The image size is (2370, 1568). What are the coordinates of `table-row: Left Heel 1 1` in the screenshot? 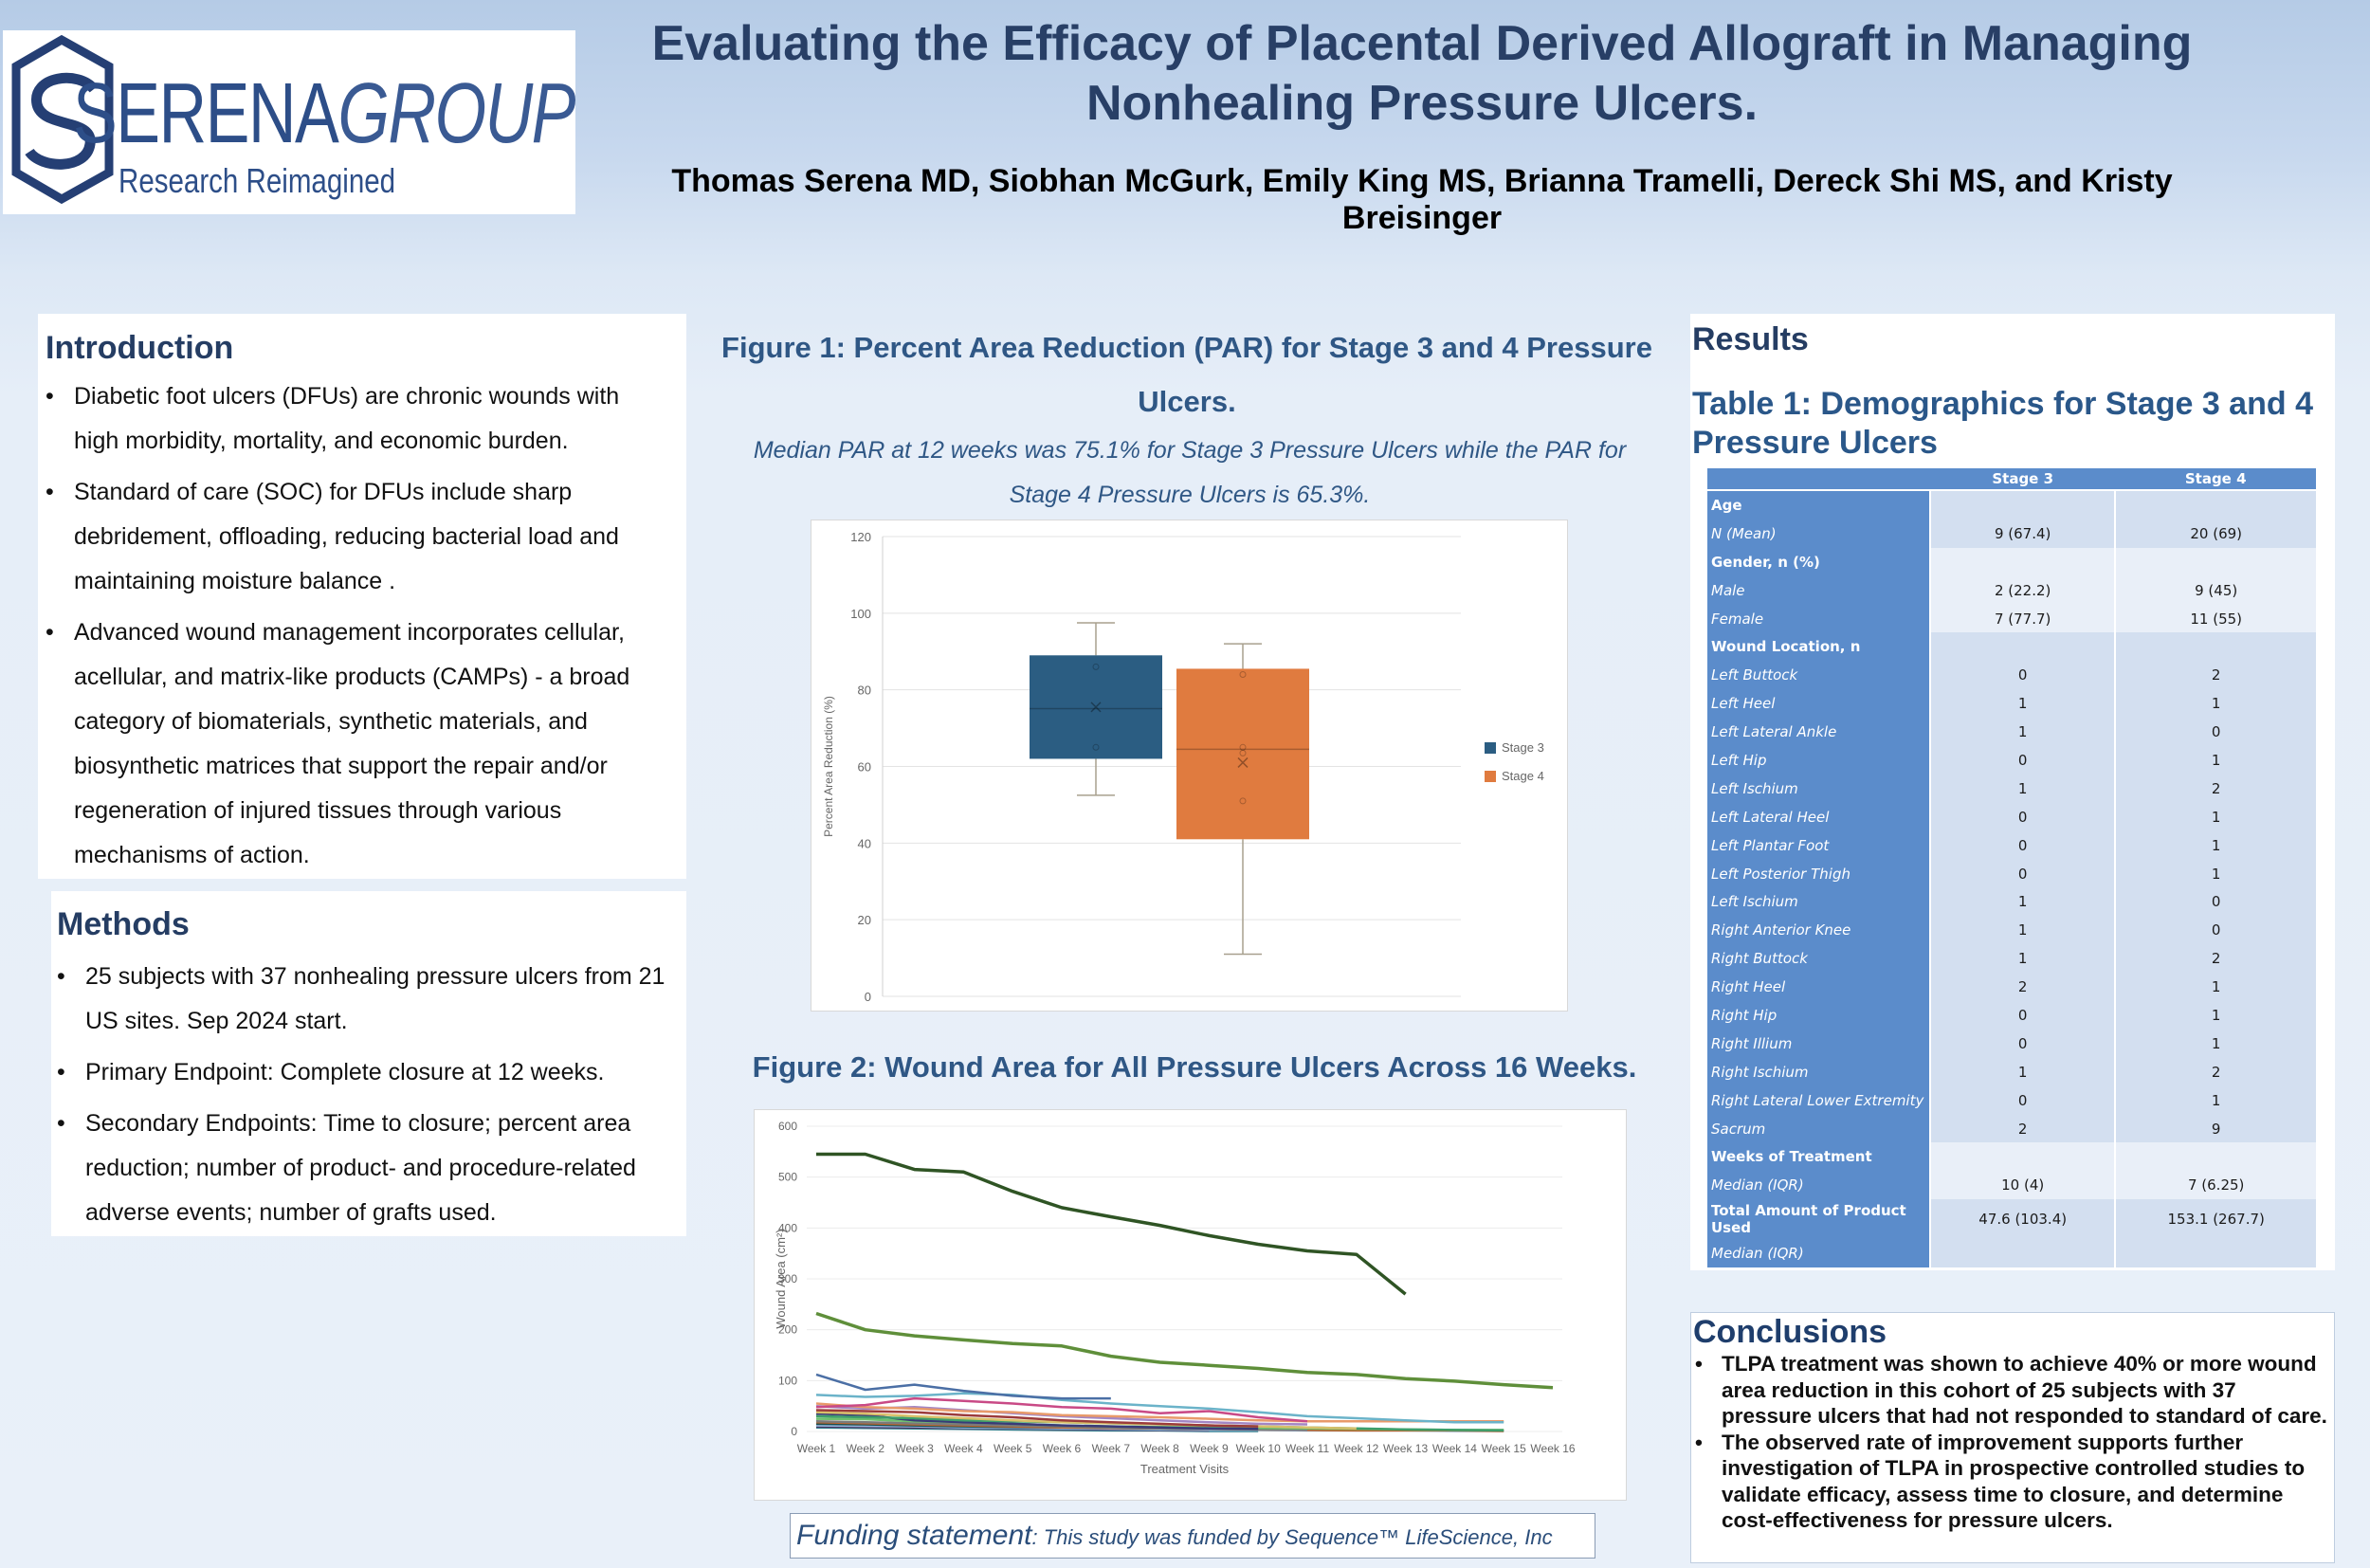 It's located at (2011, 704).